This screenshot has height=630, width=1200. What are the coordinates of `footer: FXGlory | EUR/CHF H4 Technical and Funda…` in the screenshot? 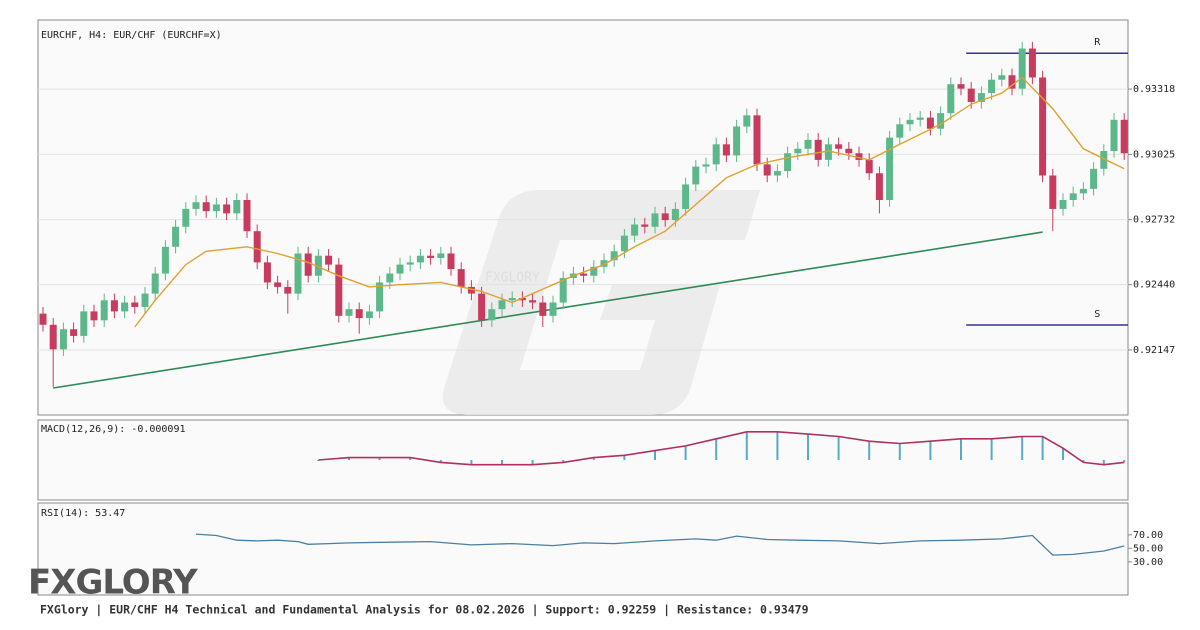 It's located at (424, 610).